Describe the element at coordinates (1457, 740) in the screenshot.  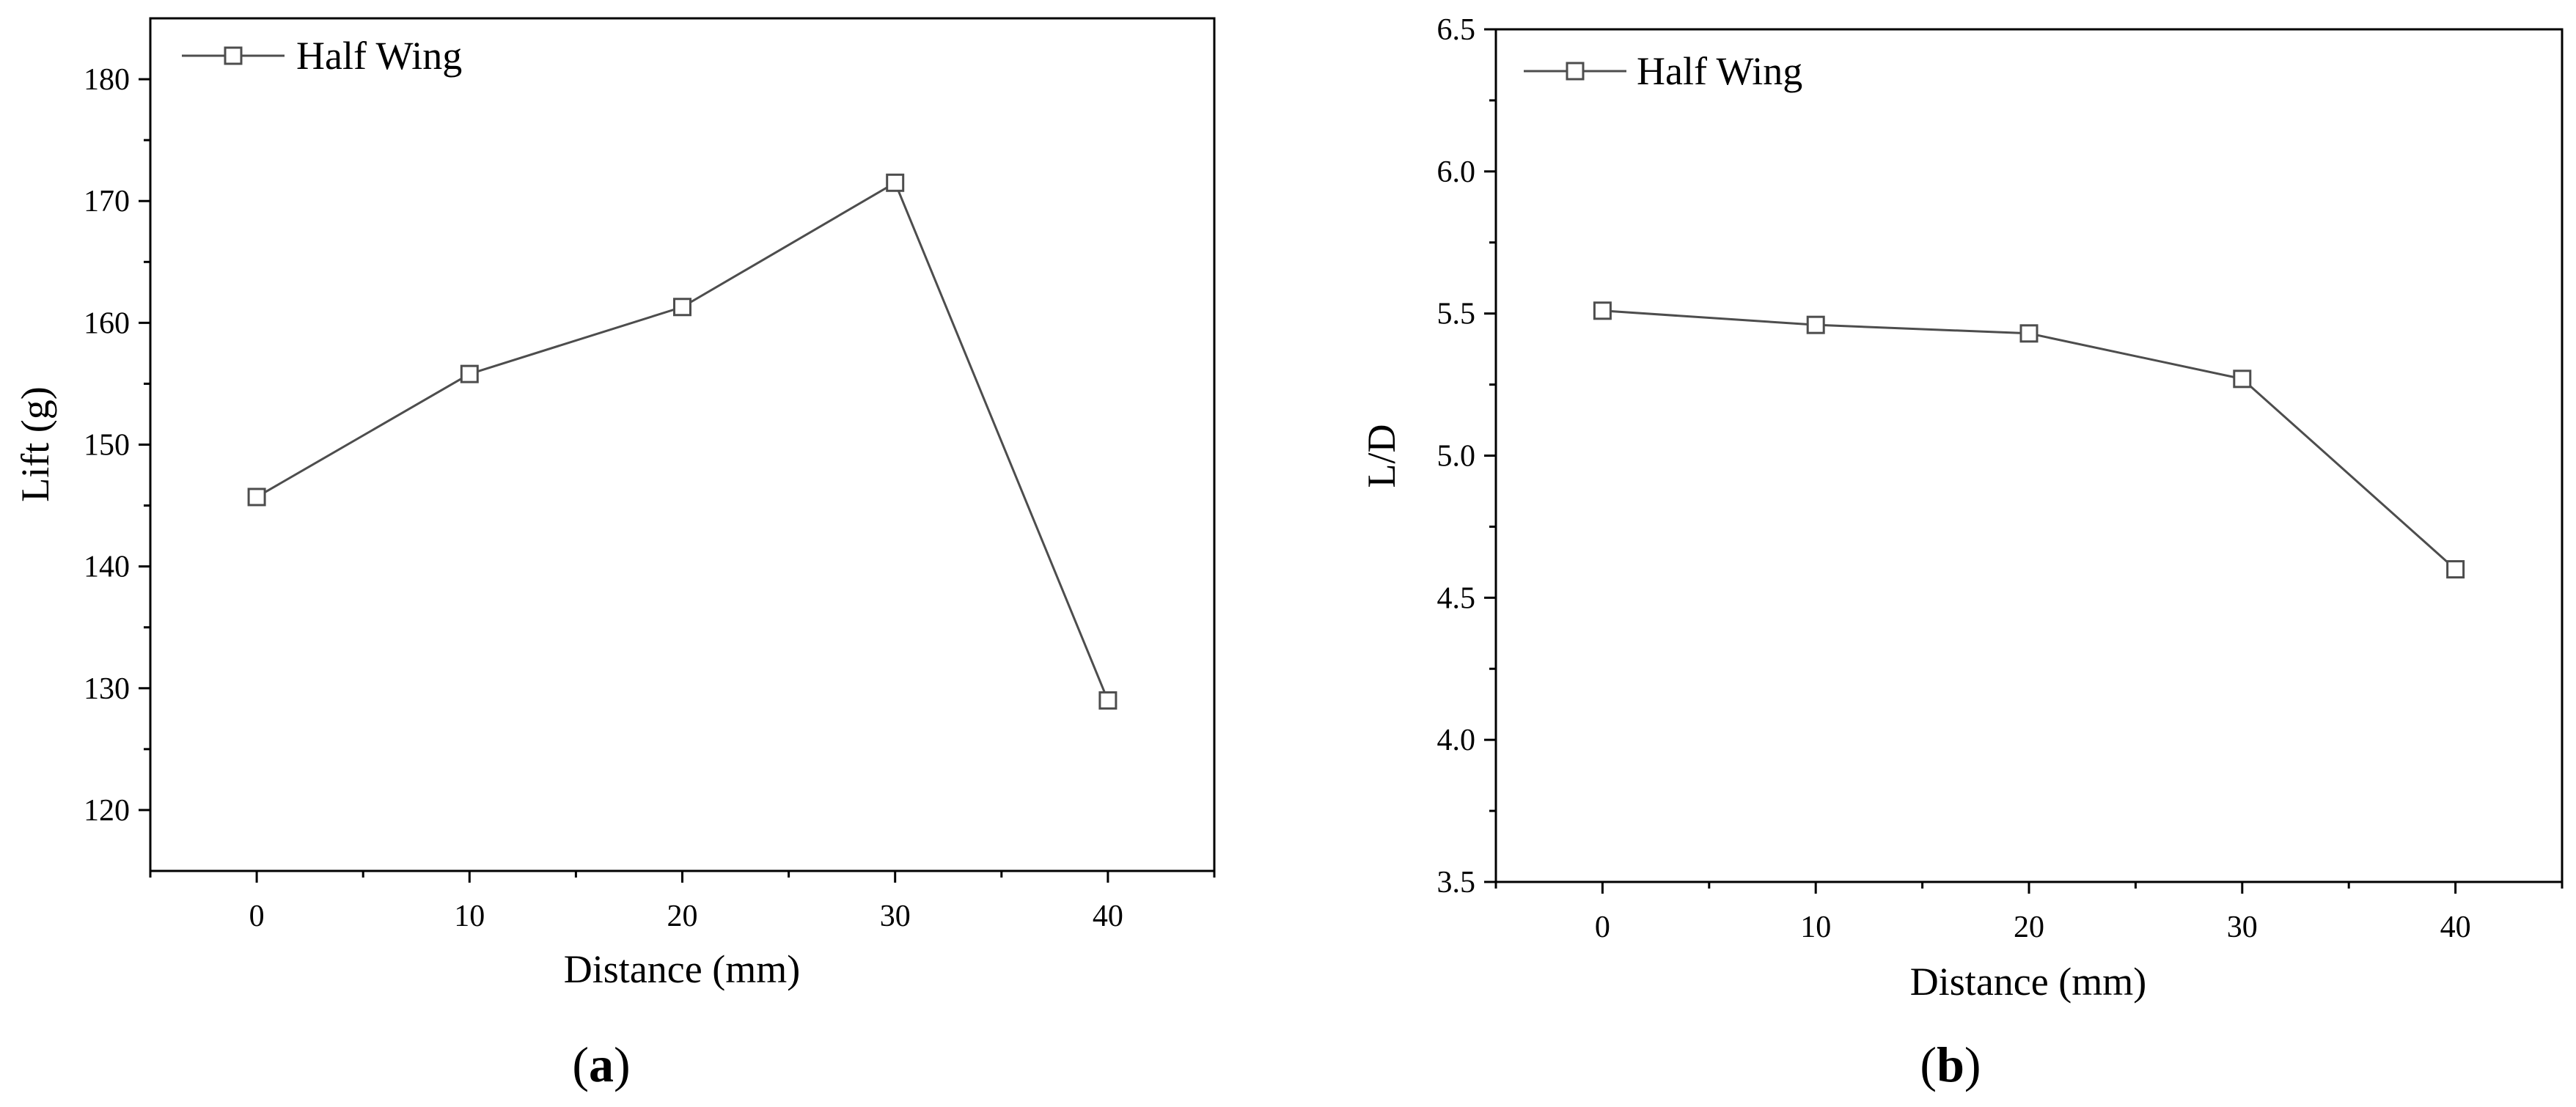
I see `y-tick-label: 4.0` at that location.